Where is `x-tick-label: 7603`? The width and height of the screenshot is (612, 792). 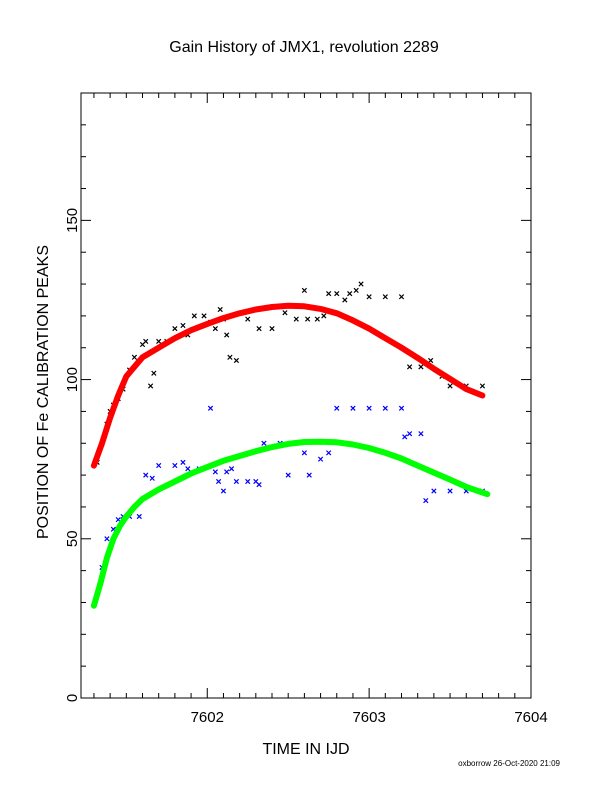 x-tick-label: 7603 is located at coordinates (368, 717).